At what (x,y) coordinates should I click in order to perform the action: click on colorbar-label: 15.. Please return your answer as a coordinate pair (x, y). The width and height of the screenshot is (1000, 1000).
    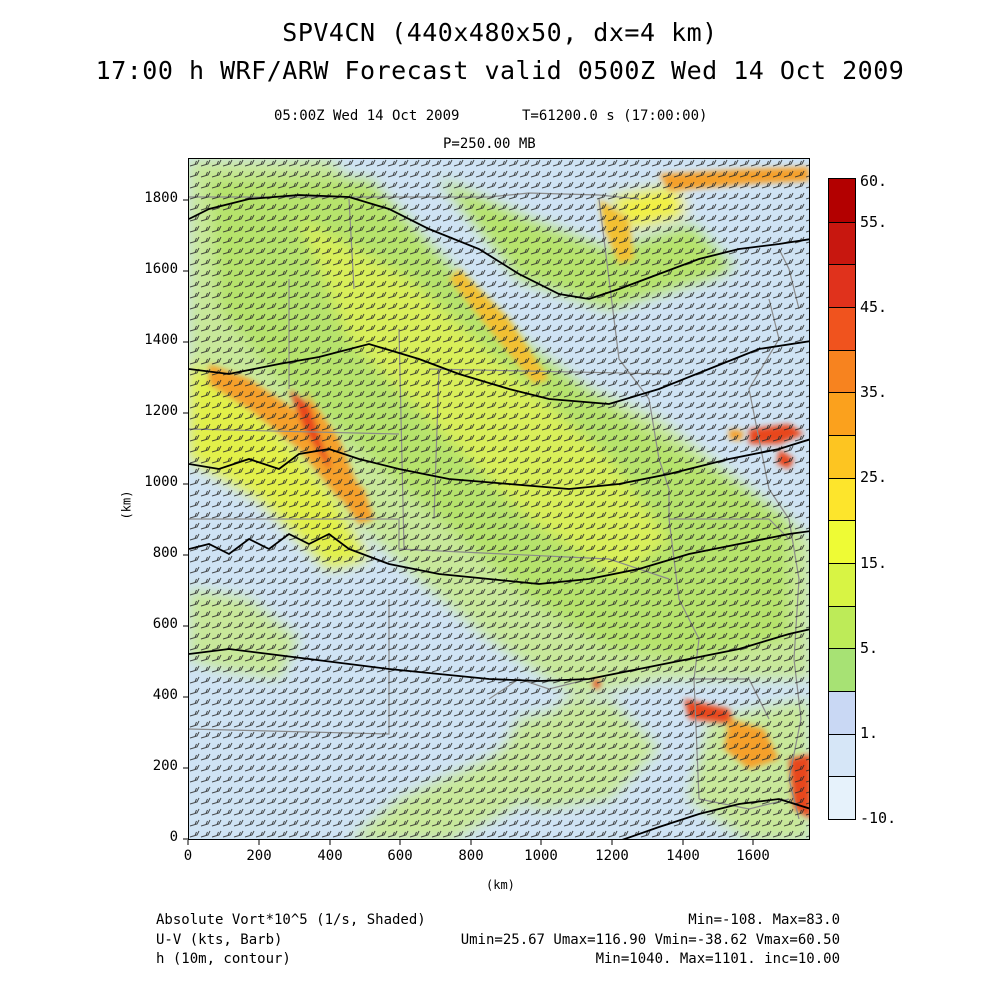
    Looking at the image, I should click on (874, 563).